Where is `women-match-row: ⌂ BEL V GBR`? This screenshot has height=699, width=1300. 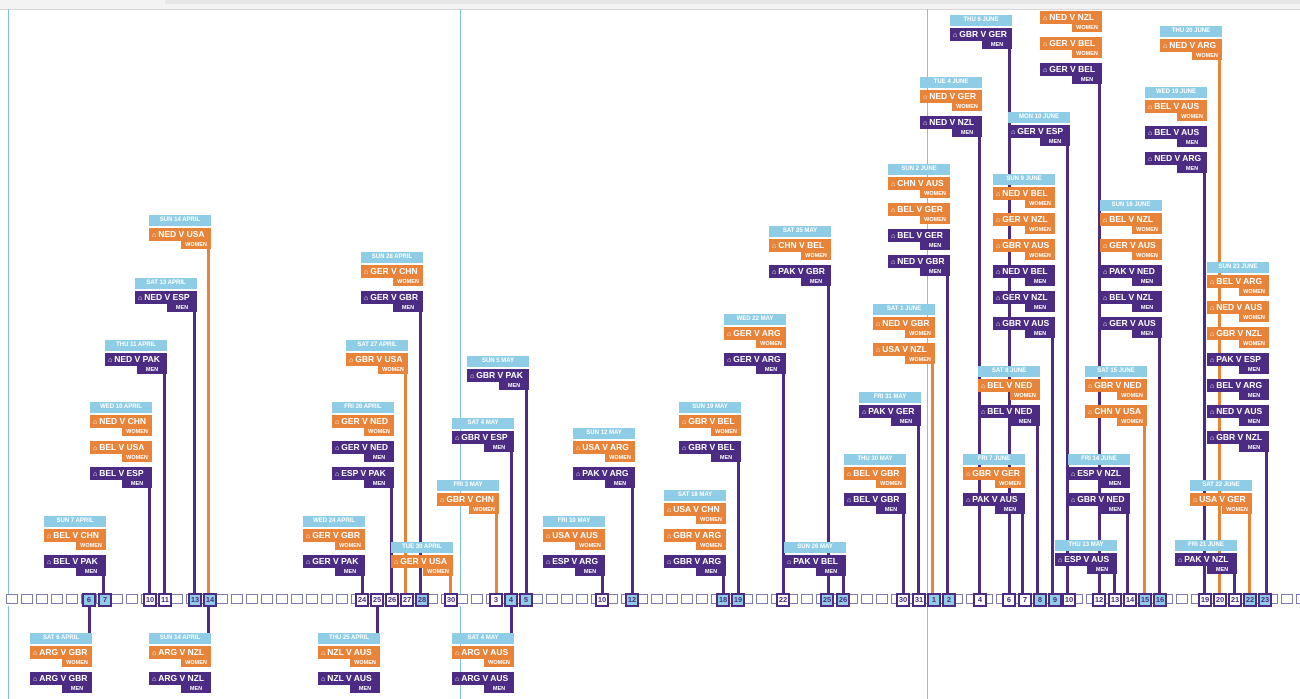
women-match-row: ⌂ BEL V GBR is located at coordinates (875, 473).